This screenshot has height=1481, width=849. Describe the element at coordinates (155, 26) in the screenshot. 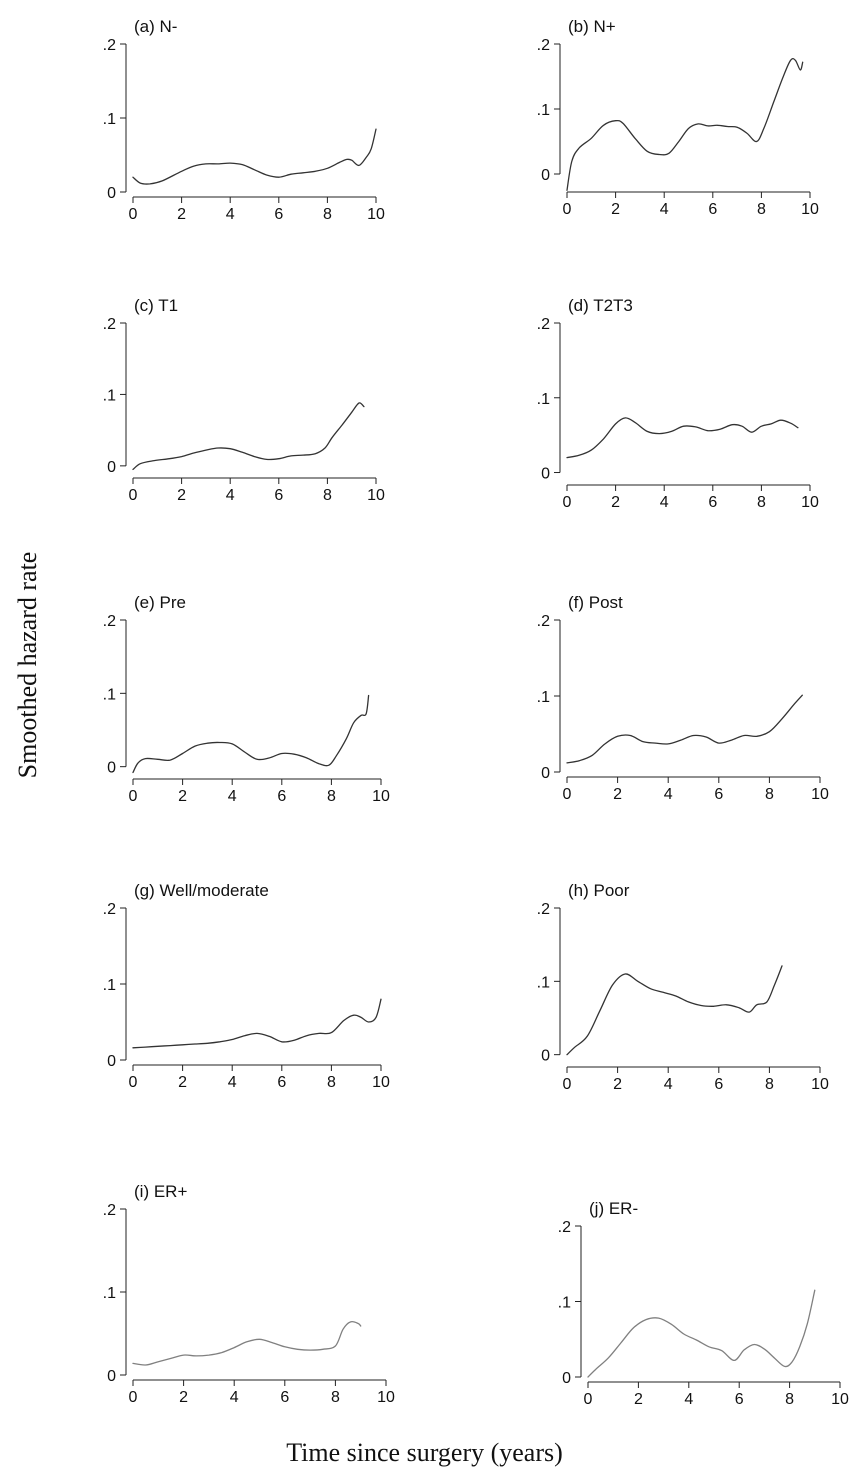

I see `panel-title: (a) N-` at that location.